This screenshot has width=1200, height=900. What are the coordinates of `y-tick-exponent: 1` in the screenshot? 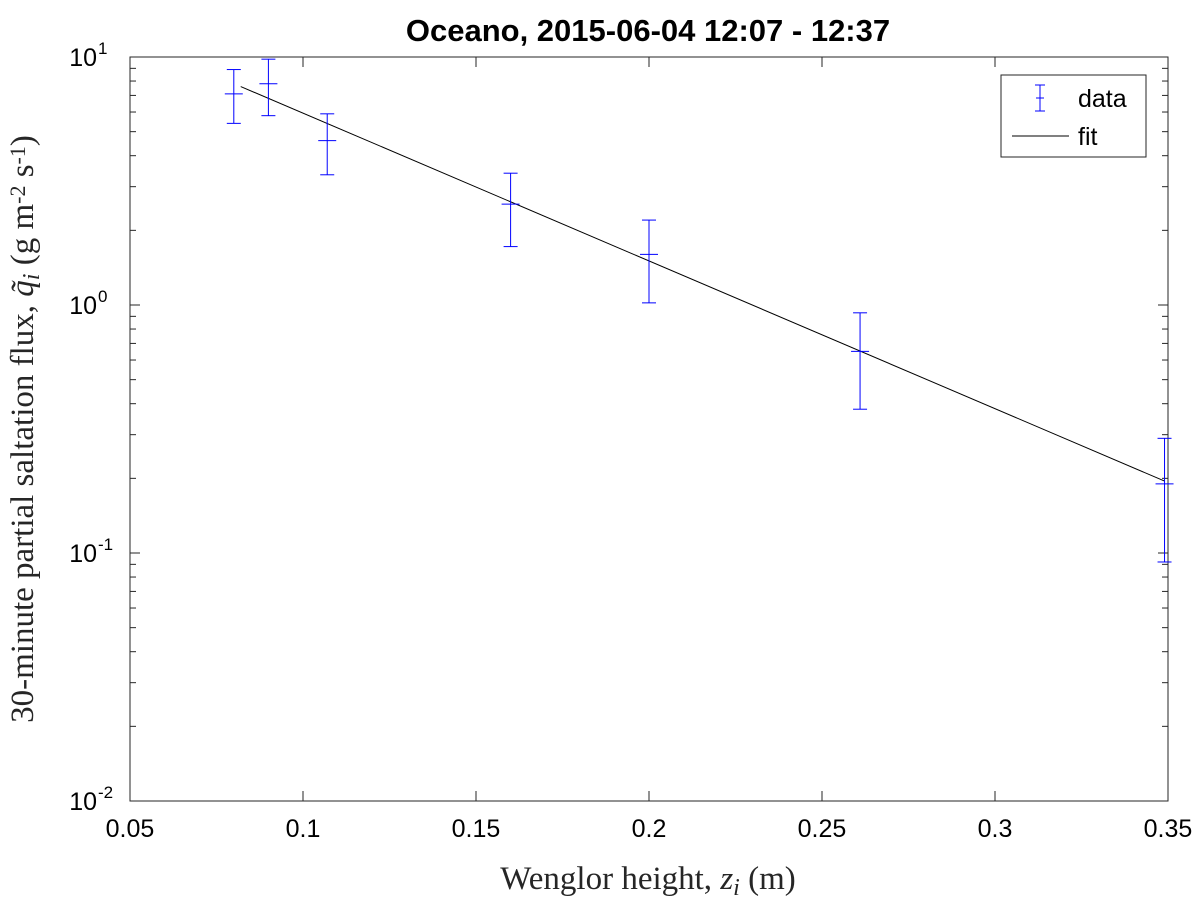 It's located at (102, 48).